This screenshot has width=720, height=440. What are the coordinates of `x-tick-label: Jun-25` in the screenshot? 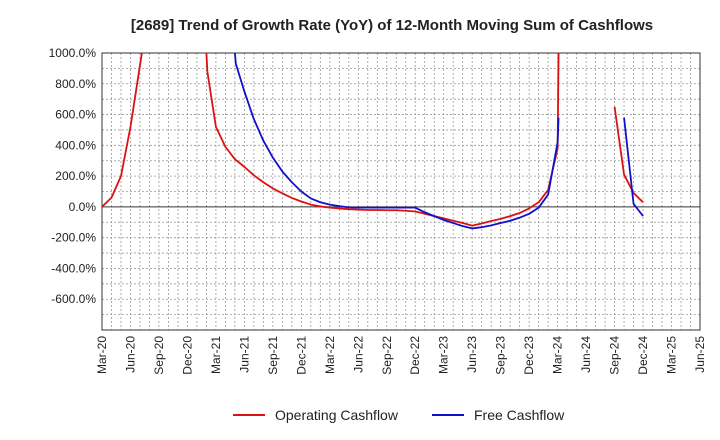 It's located at (700, 354).